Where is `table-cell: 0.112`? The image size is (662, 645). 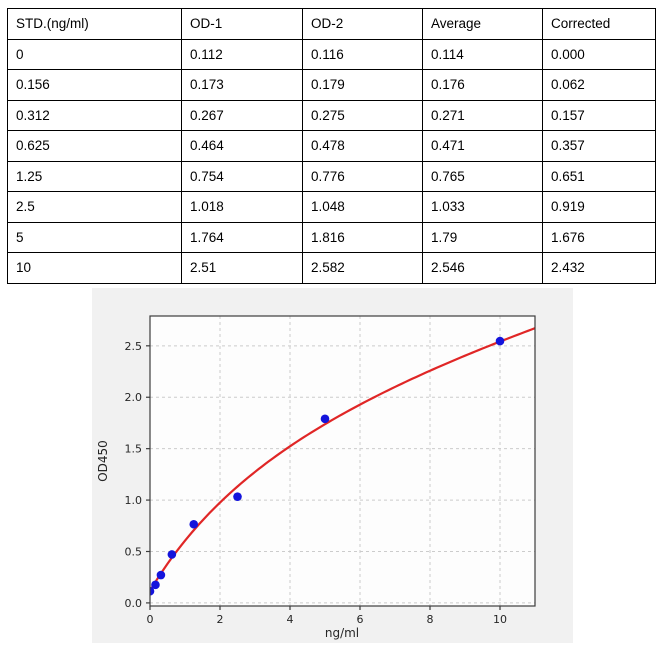 table-cell: 0.112 is located at coordinates (242, 54).